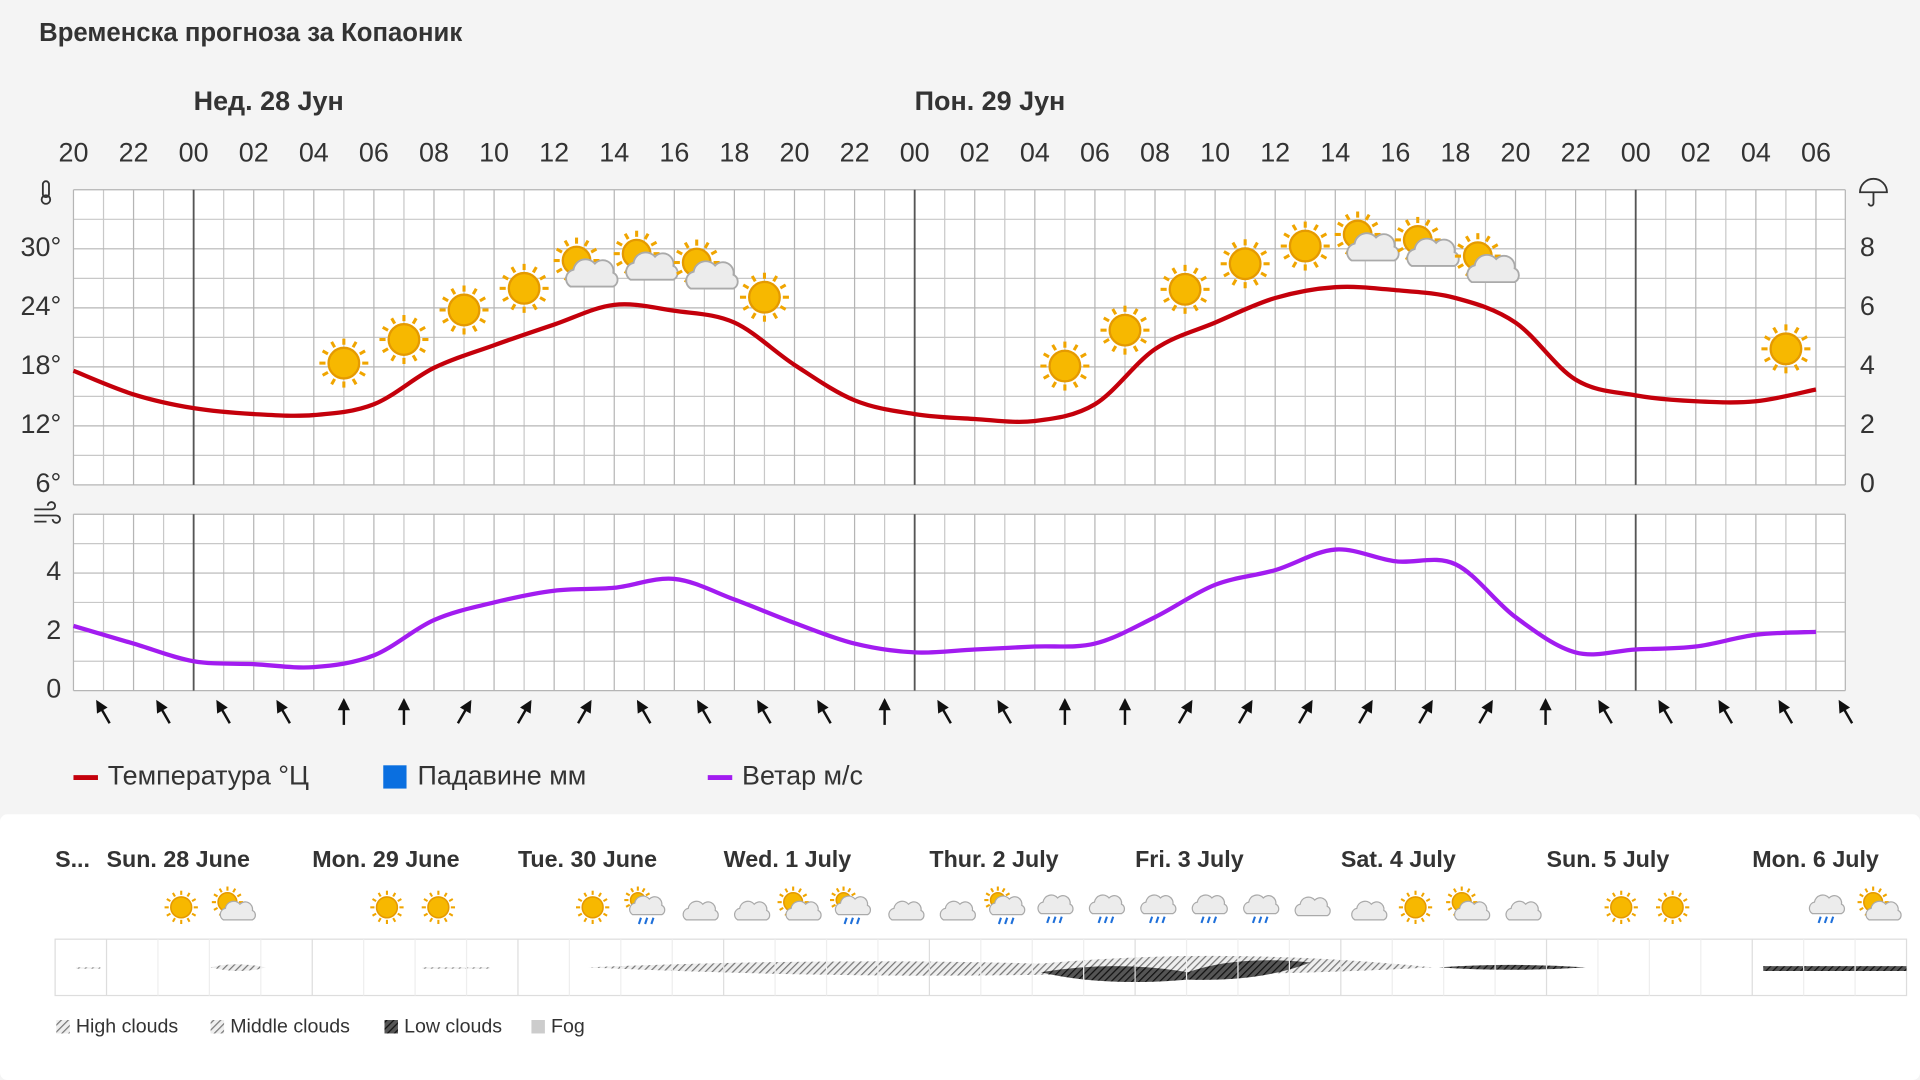 The height and width of the screenshot is (1080, 1920). I want to click on x-tick-label: 12, so click(554, 152).